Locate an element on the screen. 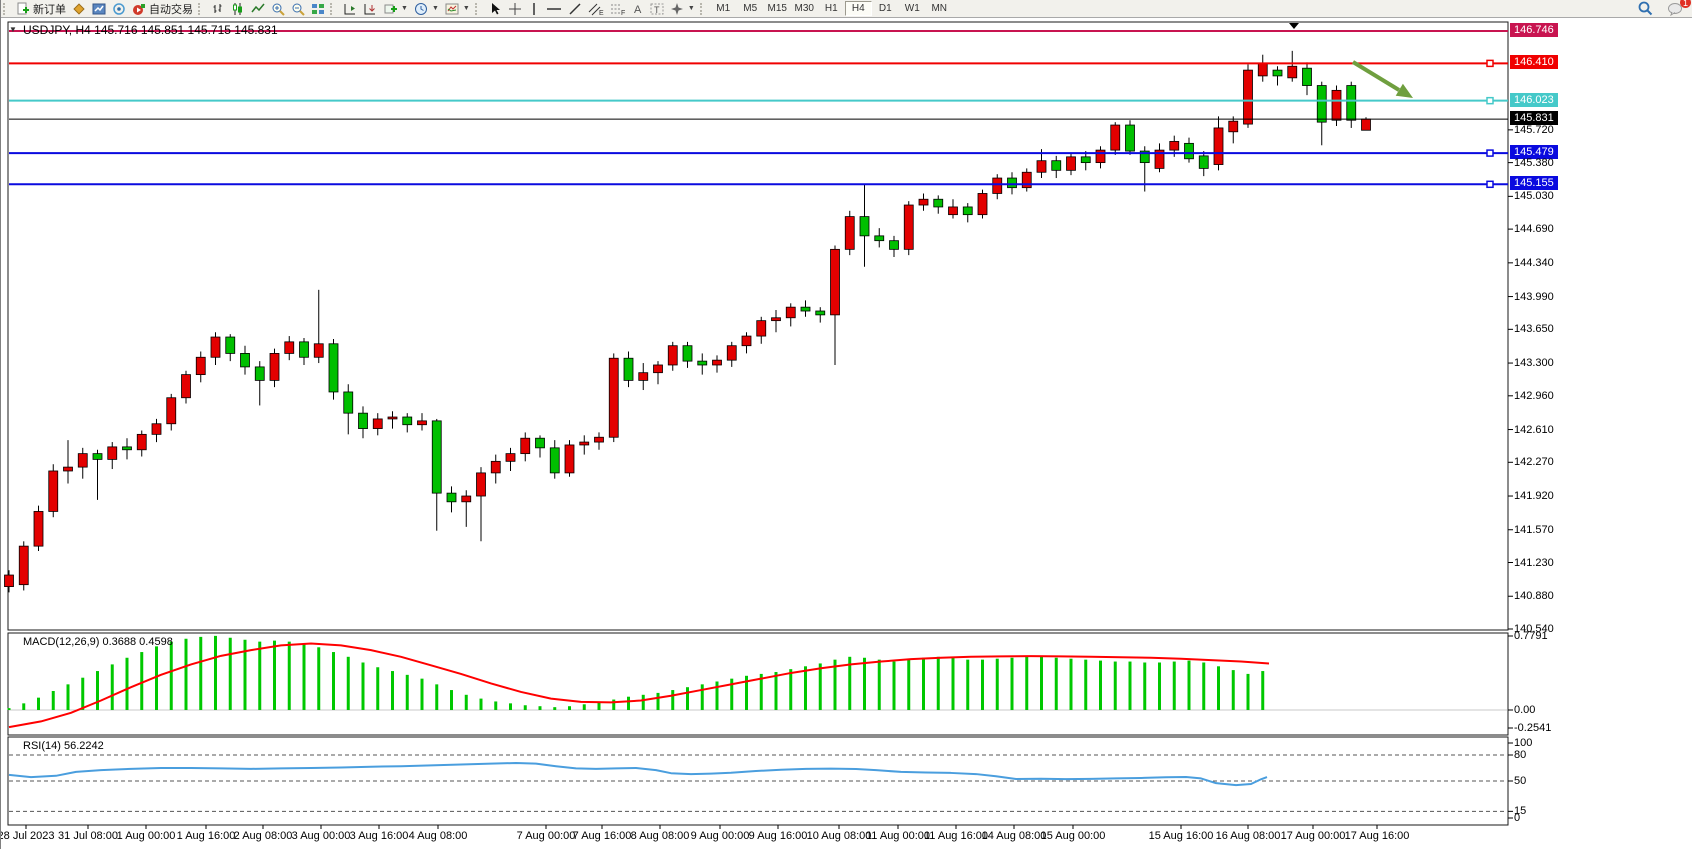  vertical-line-tool-button is located at coordinates (534, 8).